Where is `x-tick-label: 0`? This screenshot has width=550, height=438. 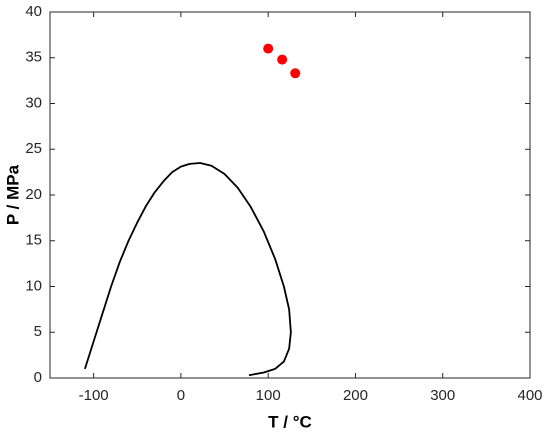
x-tick-label: 0 is located at coordinates (181, 395).